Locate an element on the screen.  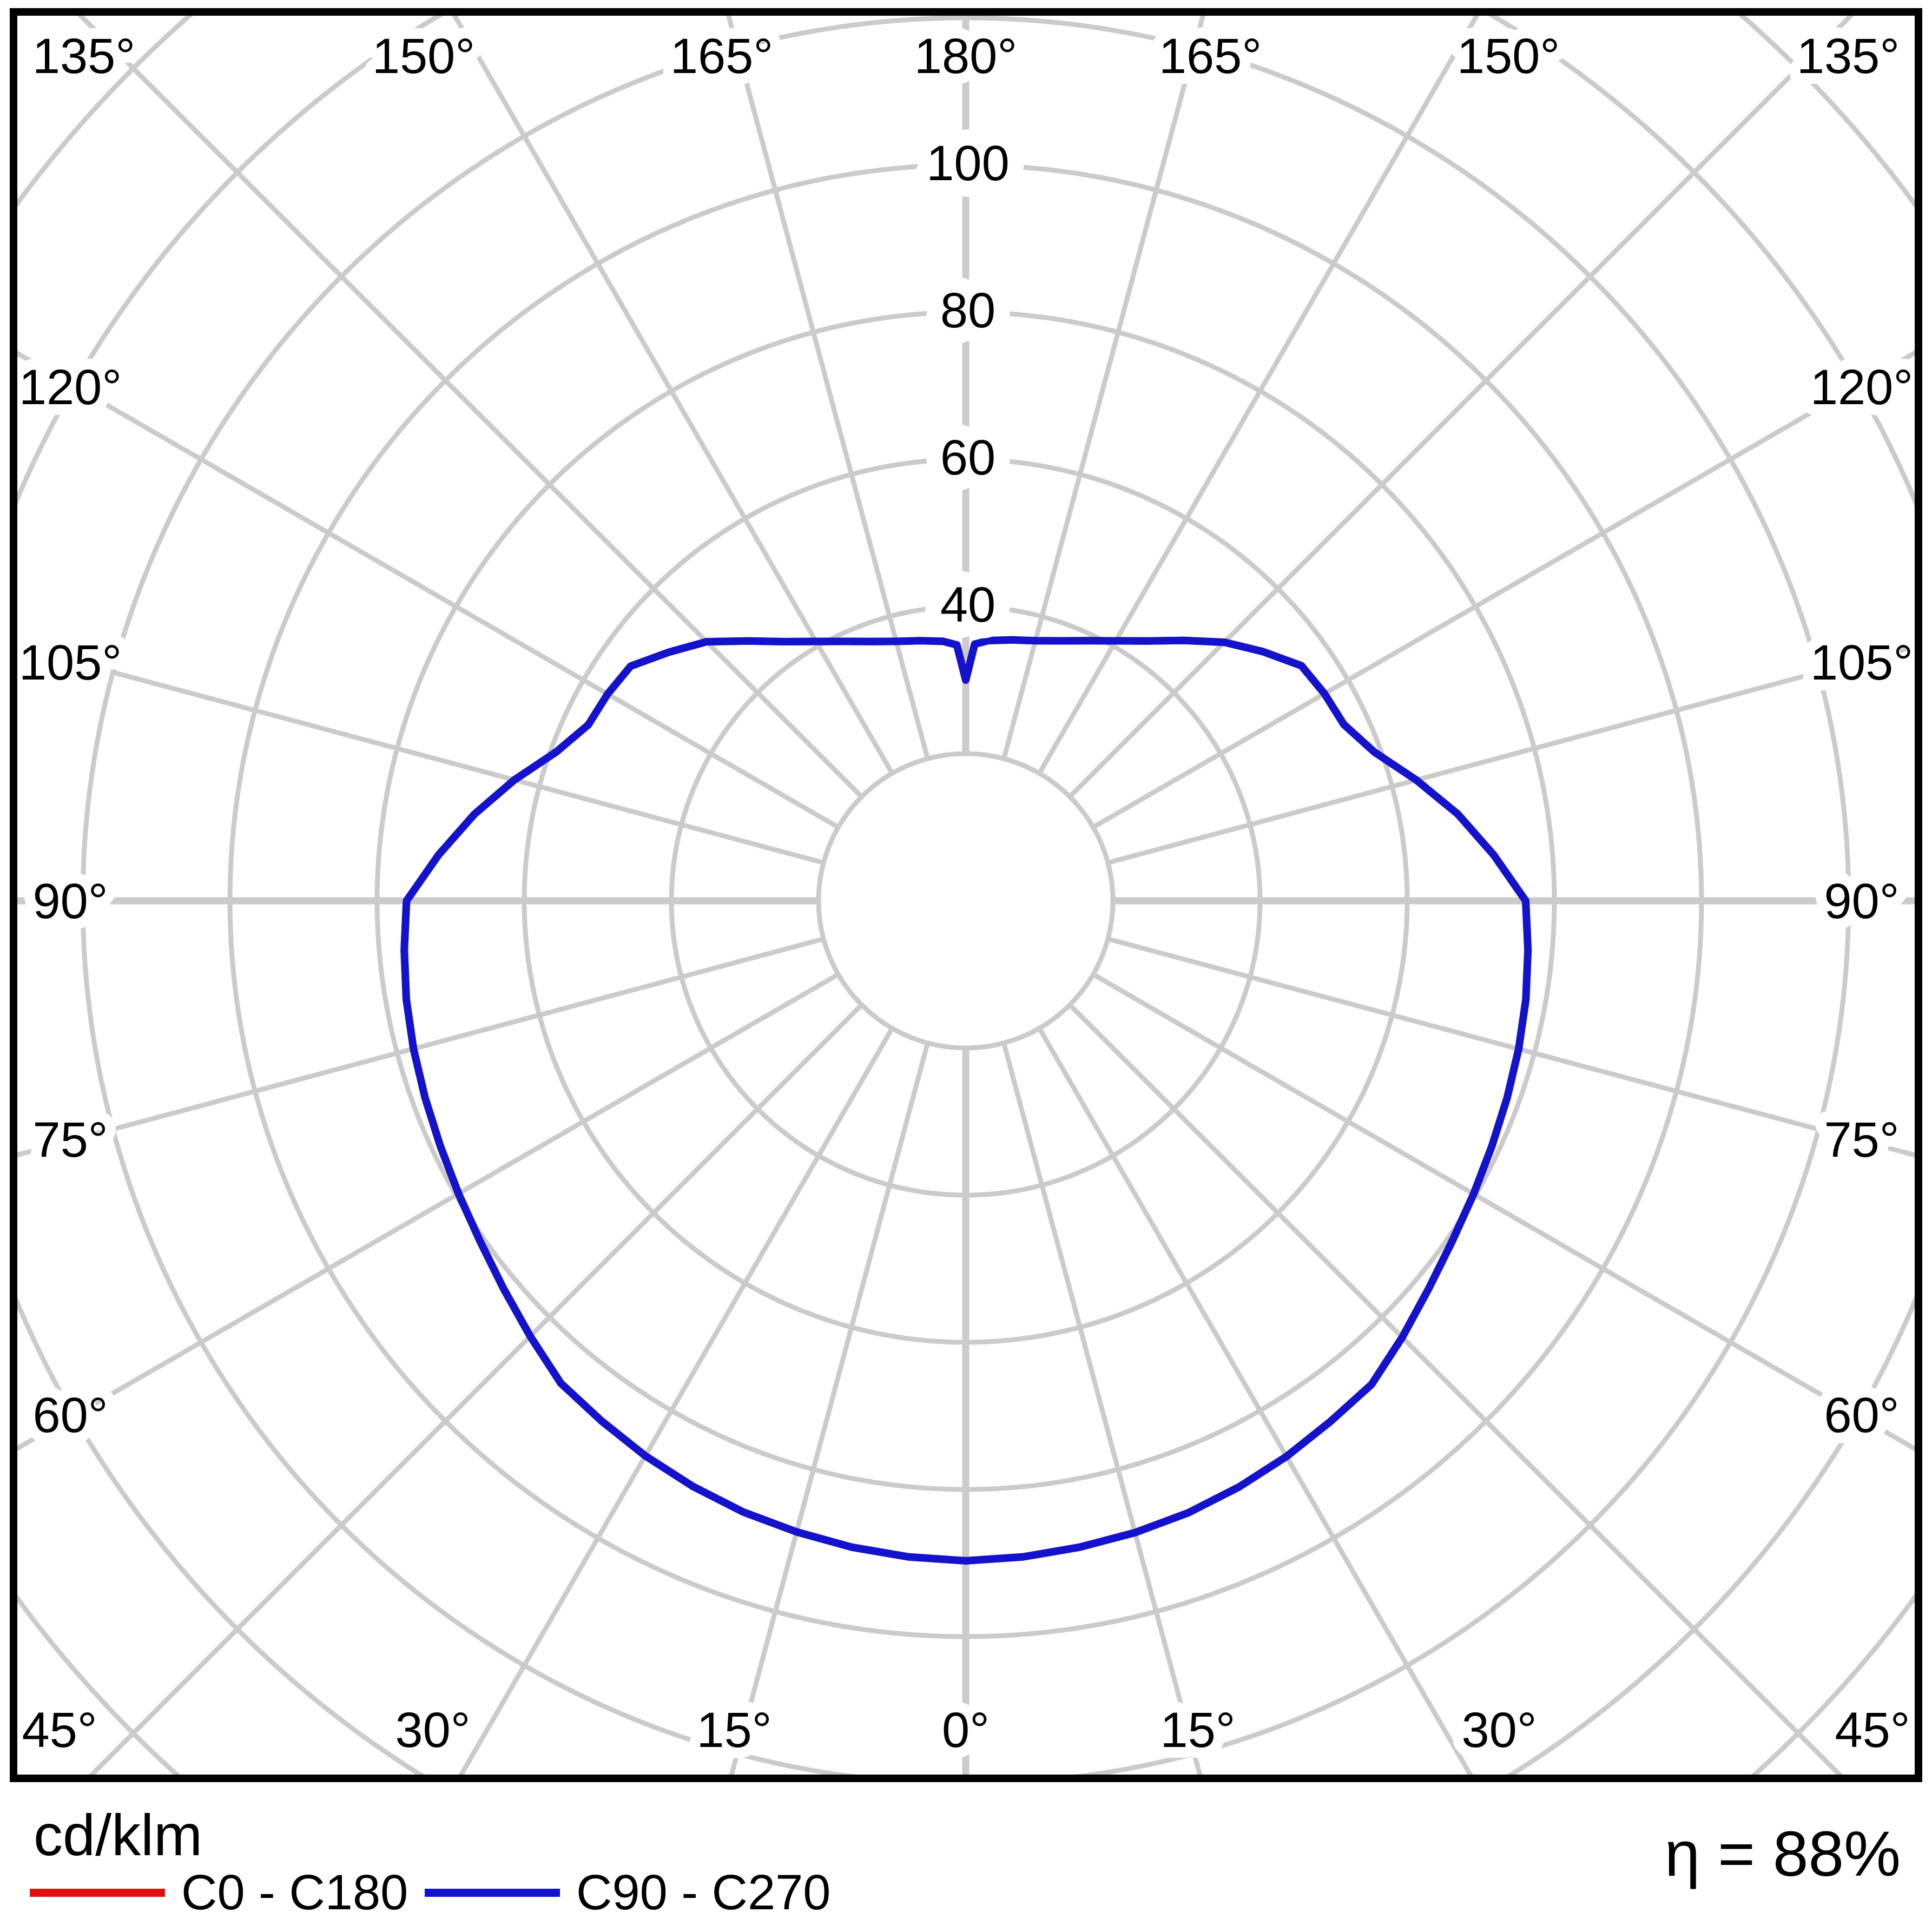
legend-label-c0-c180: C0 - C180 is located at coordinates (294, 1892).